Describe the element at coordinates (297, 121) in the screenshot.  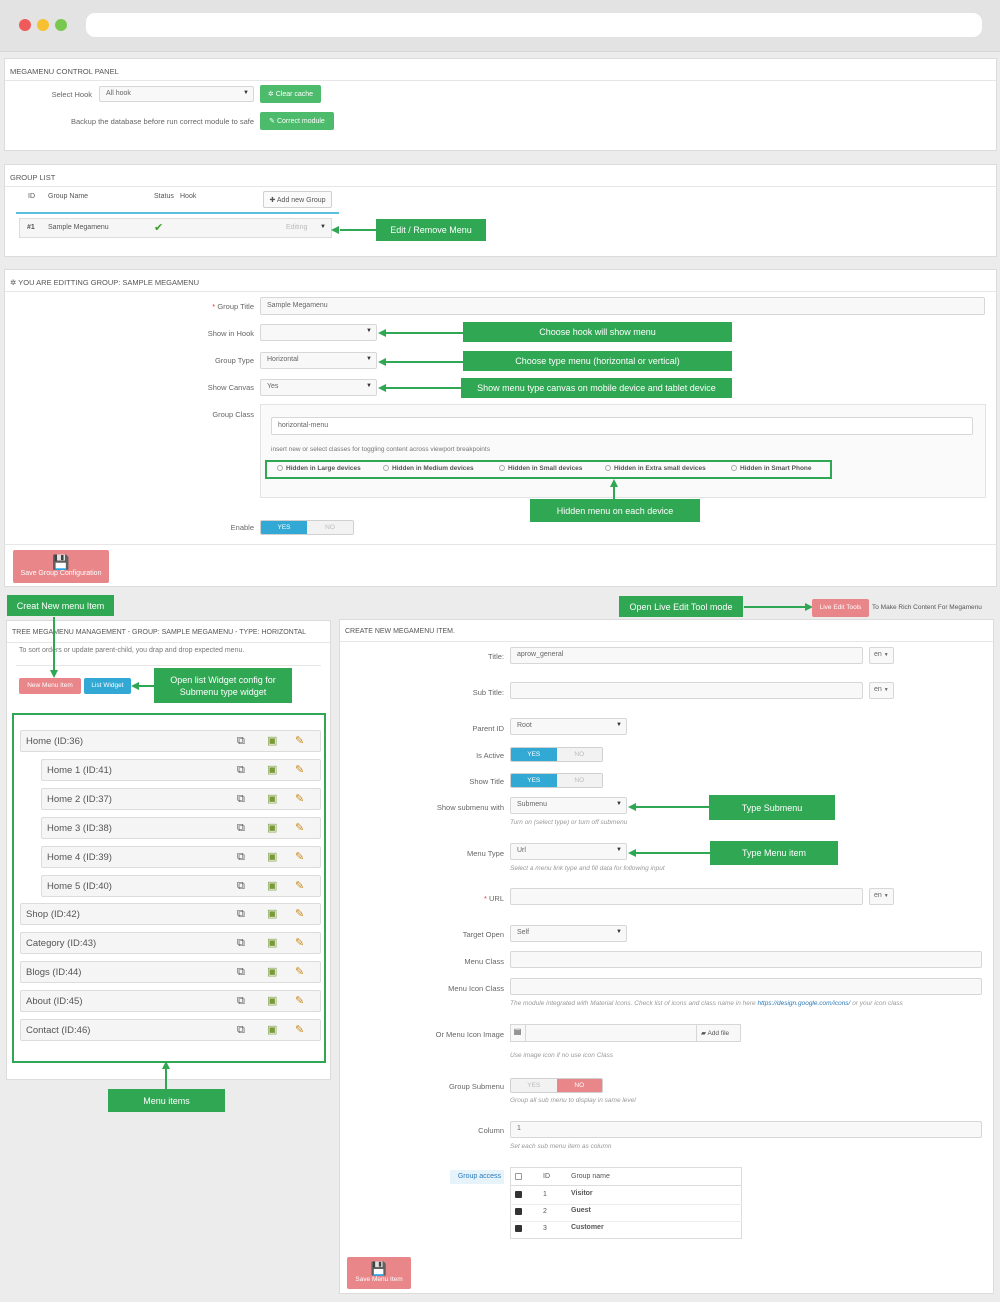
I see `correct-module-button: ✎ Correct module` at that location.